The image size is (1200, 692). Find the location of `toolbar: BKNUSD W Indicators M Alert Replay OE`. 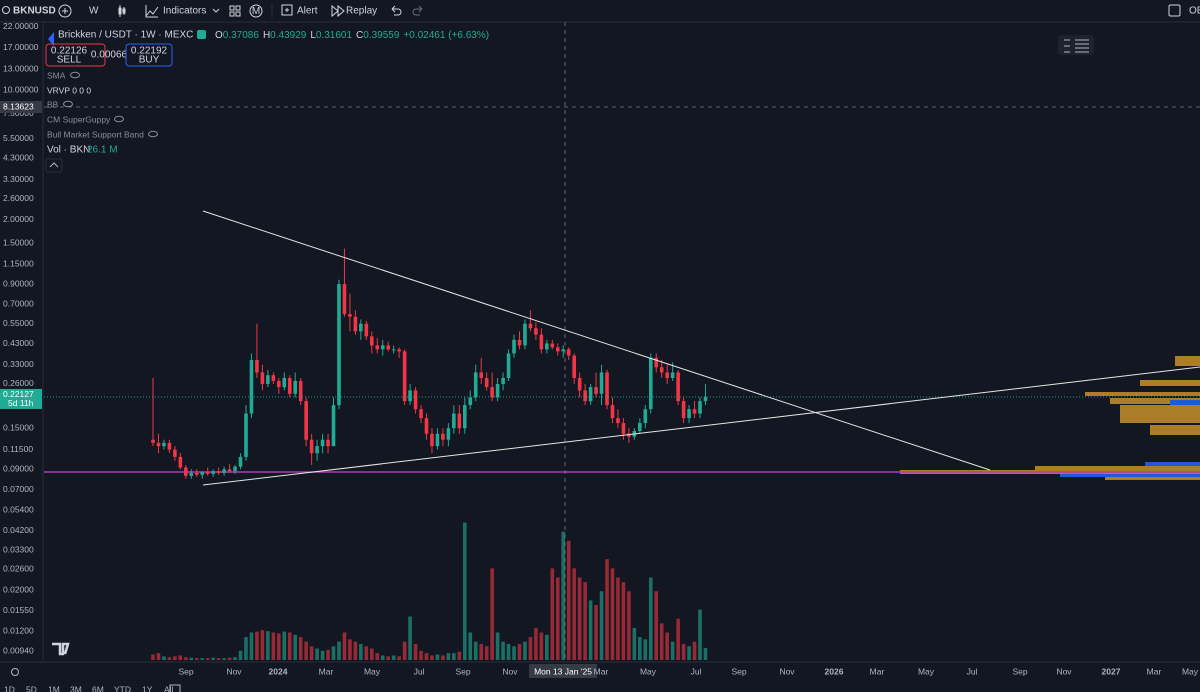

toolbar: BKNUSD W Indicators M Alert Replay OE is located at coordinates (600, 11).